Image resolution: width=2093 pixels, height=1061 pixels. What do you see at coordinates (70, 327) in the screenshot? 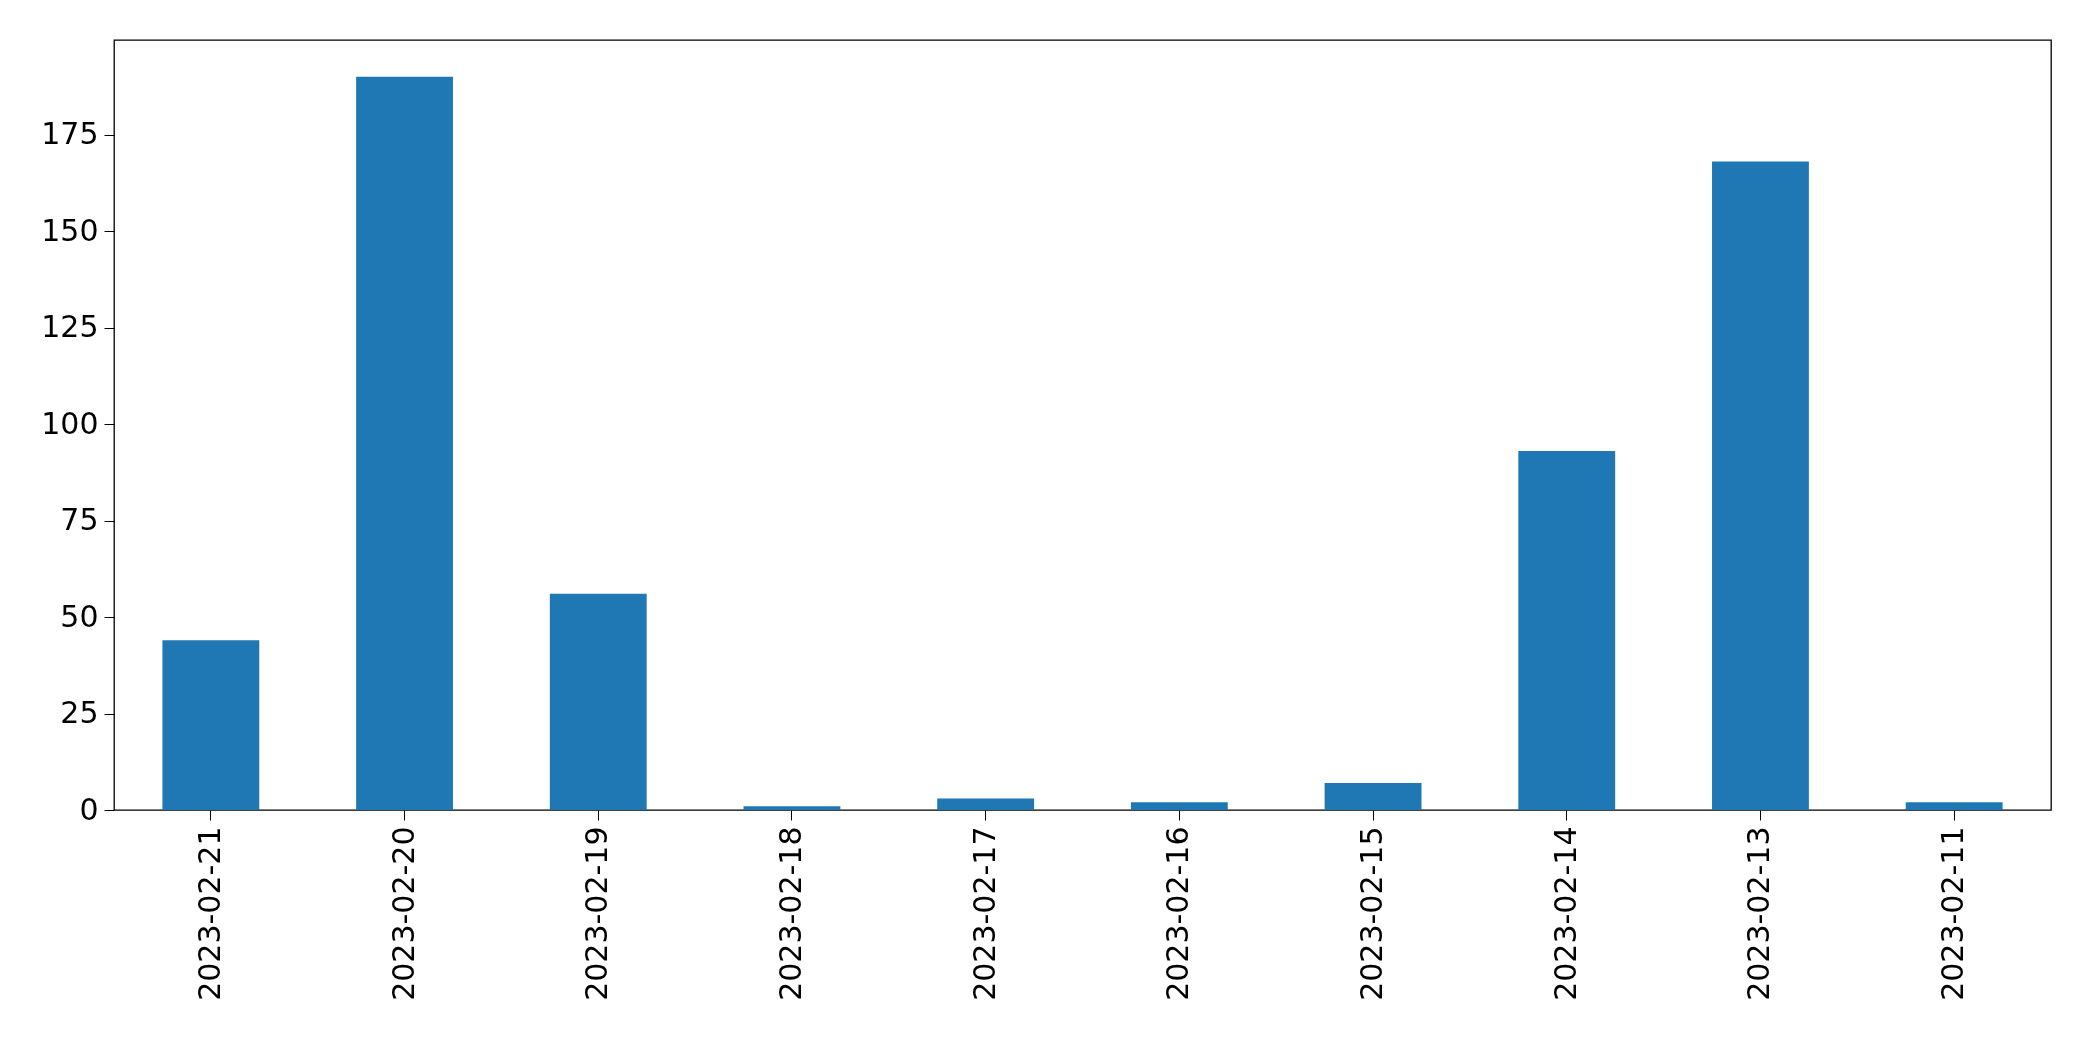
I see `y-tick-label: 125` at bounding box center [70, 327].